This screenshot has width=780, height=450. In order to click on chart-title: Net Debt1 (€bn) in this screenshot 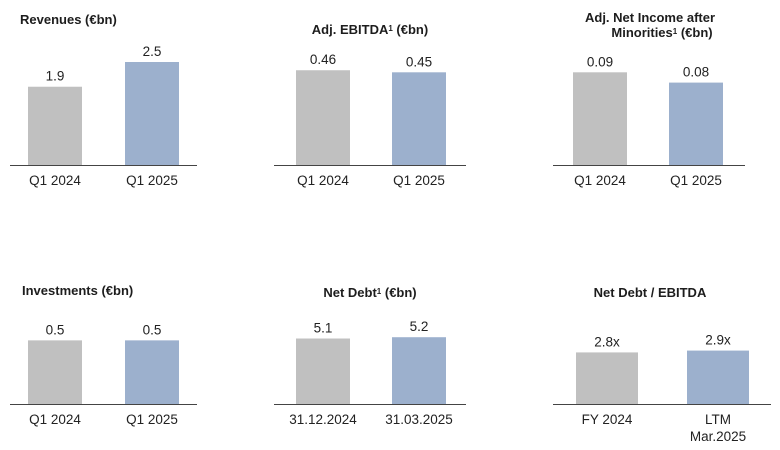, I will do `click(370, 292)`.